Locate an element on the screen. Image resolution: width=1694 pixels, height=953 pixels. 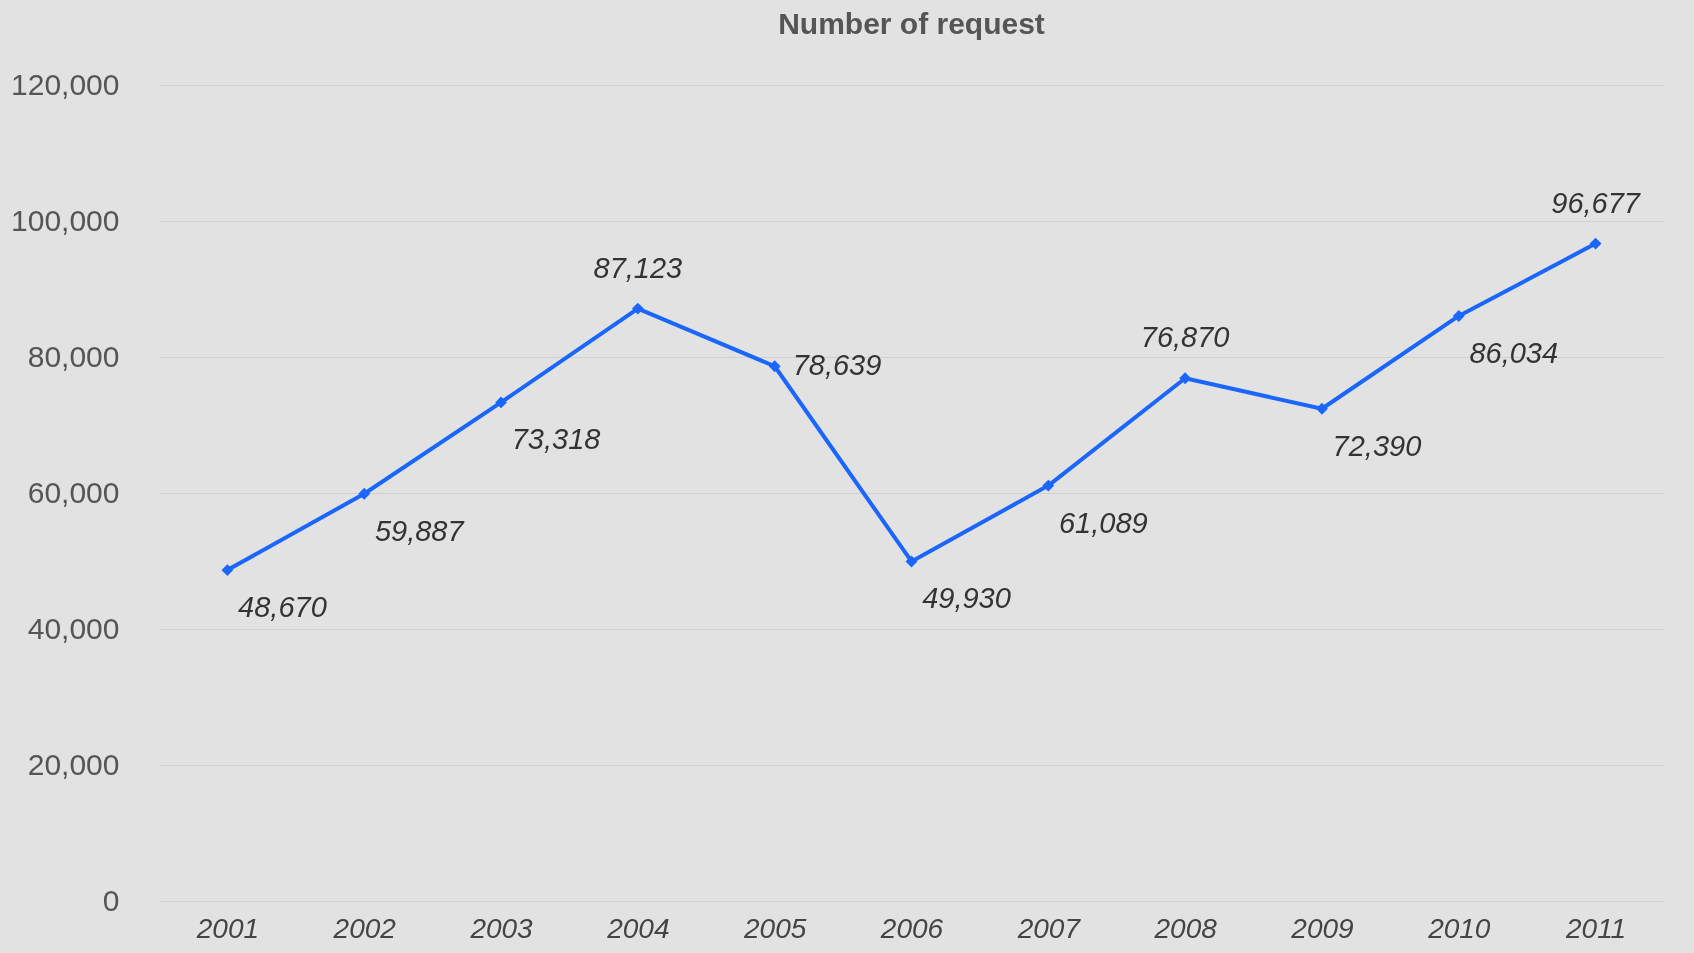
y-tick-label: 40,000 is located at coordinates (73, 628).